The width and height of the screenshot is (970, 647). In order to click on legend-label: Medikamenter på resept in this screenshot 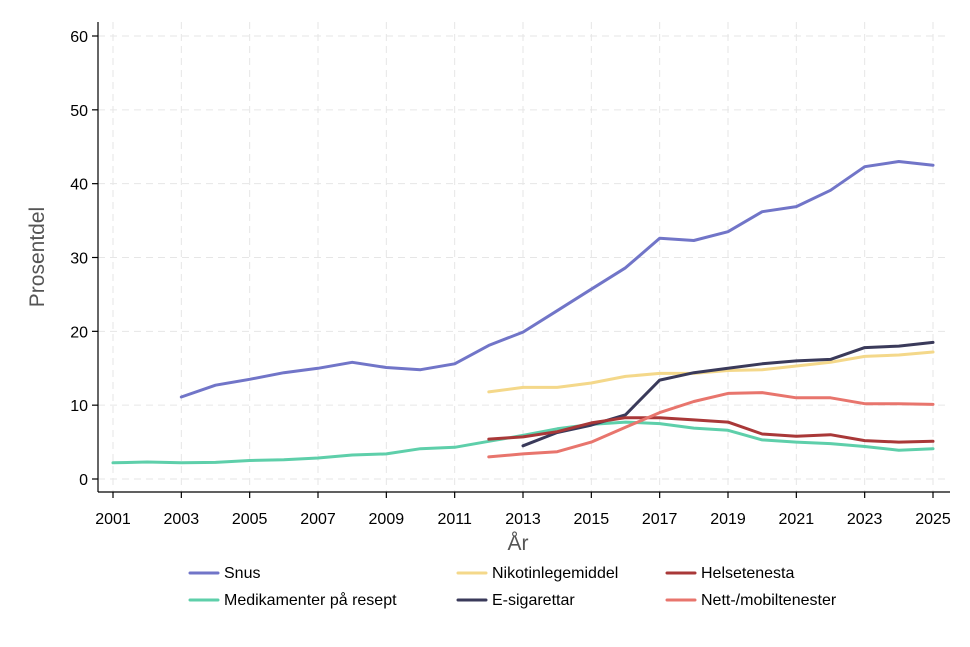, I will do `click(310, 600)`.